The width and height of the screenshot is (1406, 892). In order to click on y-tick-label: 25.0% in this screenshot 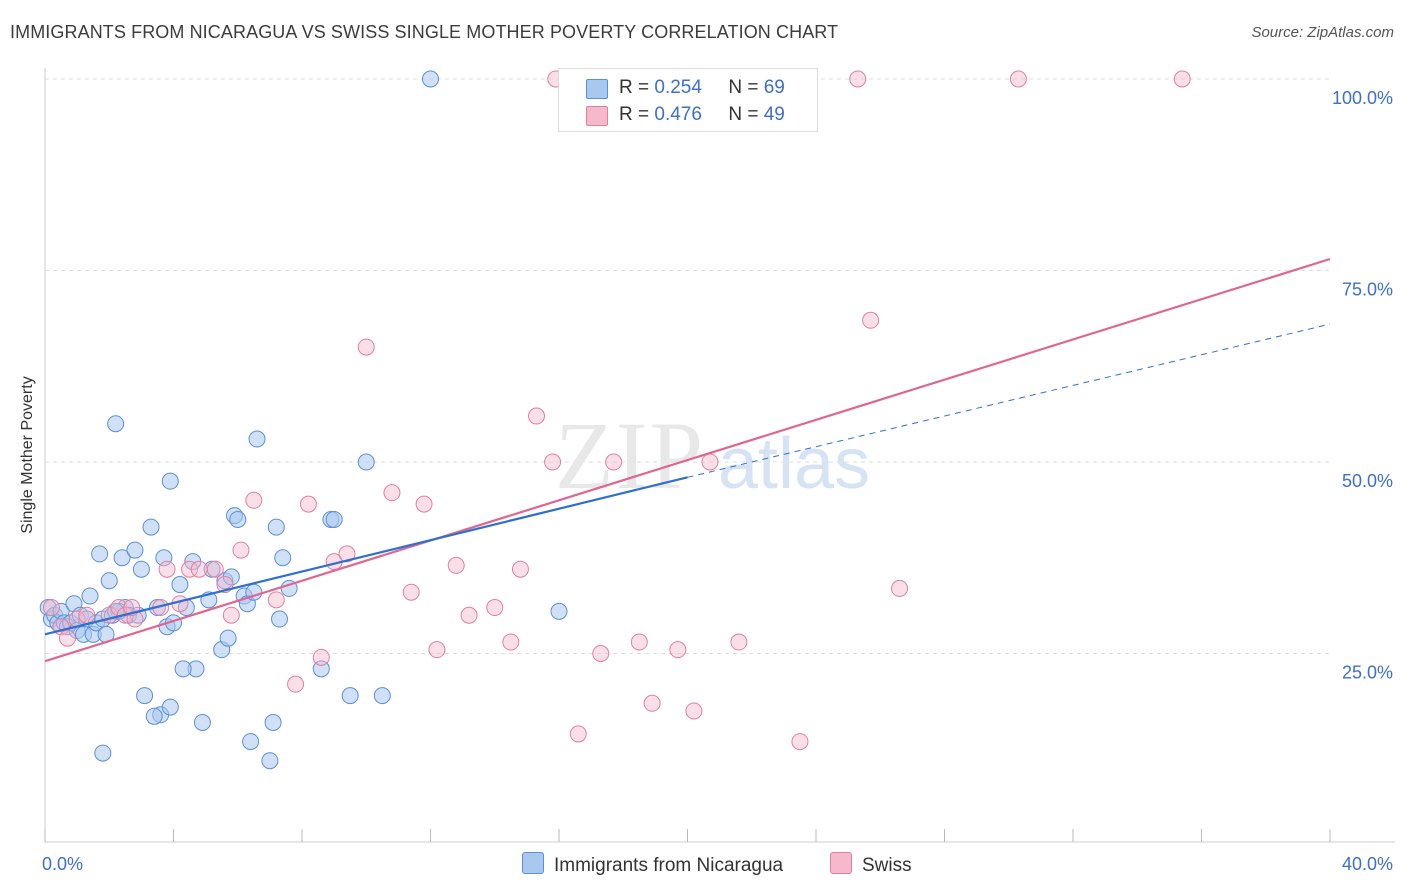, I will do `click(1367, 673)`.